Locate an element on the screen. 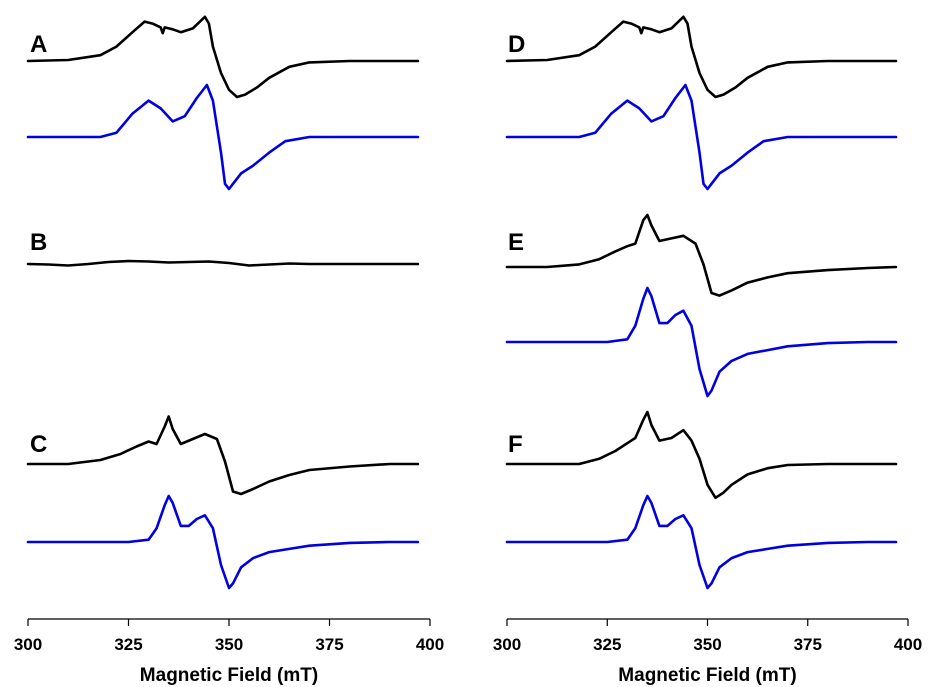 The width and height of the screenshot is (933, 687). panel-c-experimental-trace is located at coordinates (223, 455).